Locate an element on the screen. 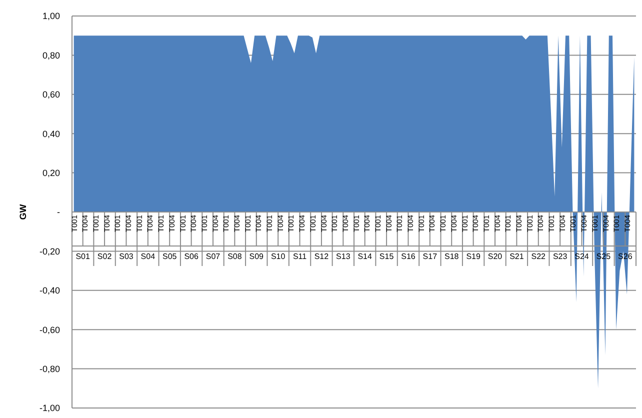 Image resolution: width=642 pixels, height=418 pixels. annotation: S15 is located at coordinates (386, 256).